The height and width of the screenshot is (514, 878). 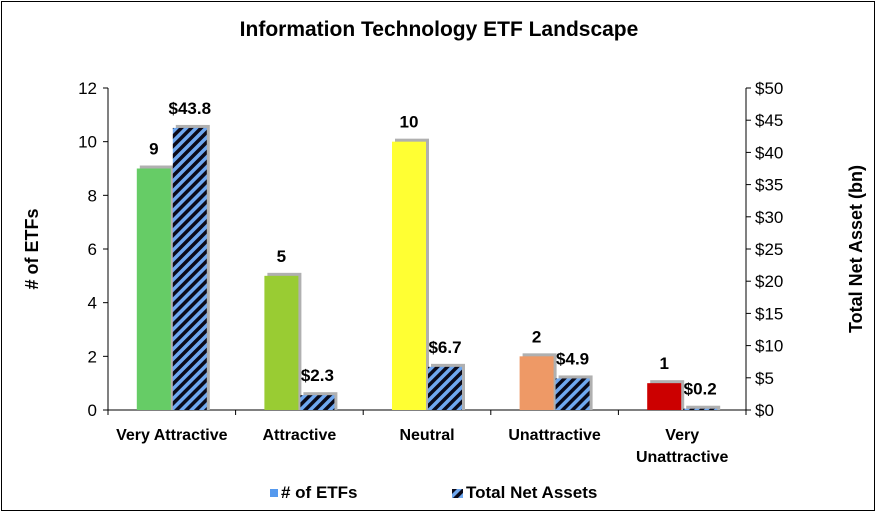 I want to click on y-tick-label-left: 10, so click(x=87, y=142).